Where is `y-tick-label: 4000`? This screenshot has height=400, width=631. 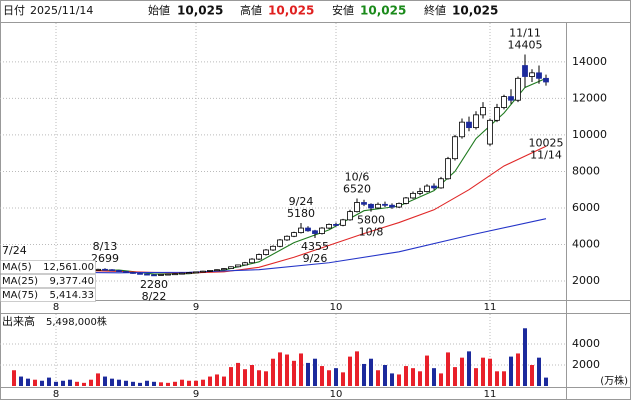 y-tick-label: 4000 is located at coordinates (586, 243).